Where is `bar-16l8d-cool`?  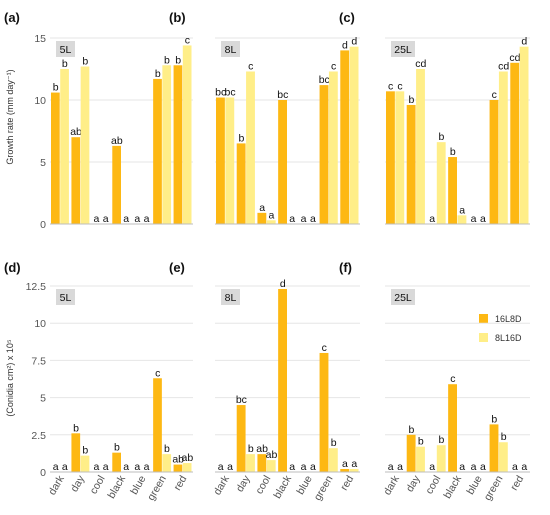 bar-16l8d-cool is located at coordinates (262, 218).